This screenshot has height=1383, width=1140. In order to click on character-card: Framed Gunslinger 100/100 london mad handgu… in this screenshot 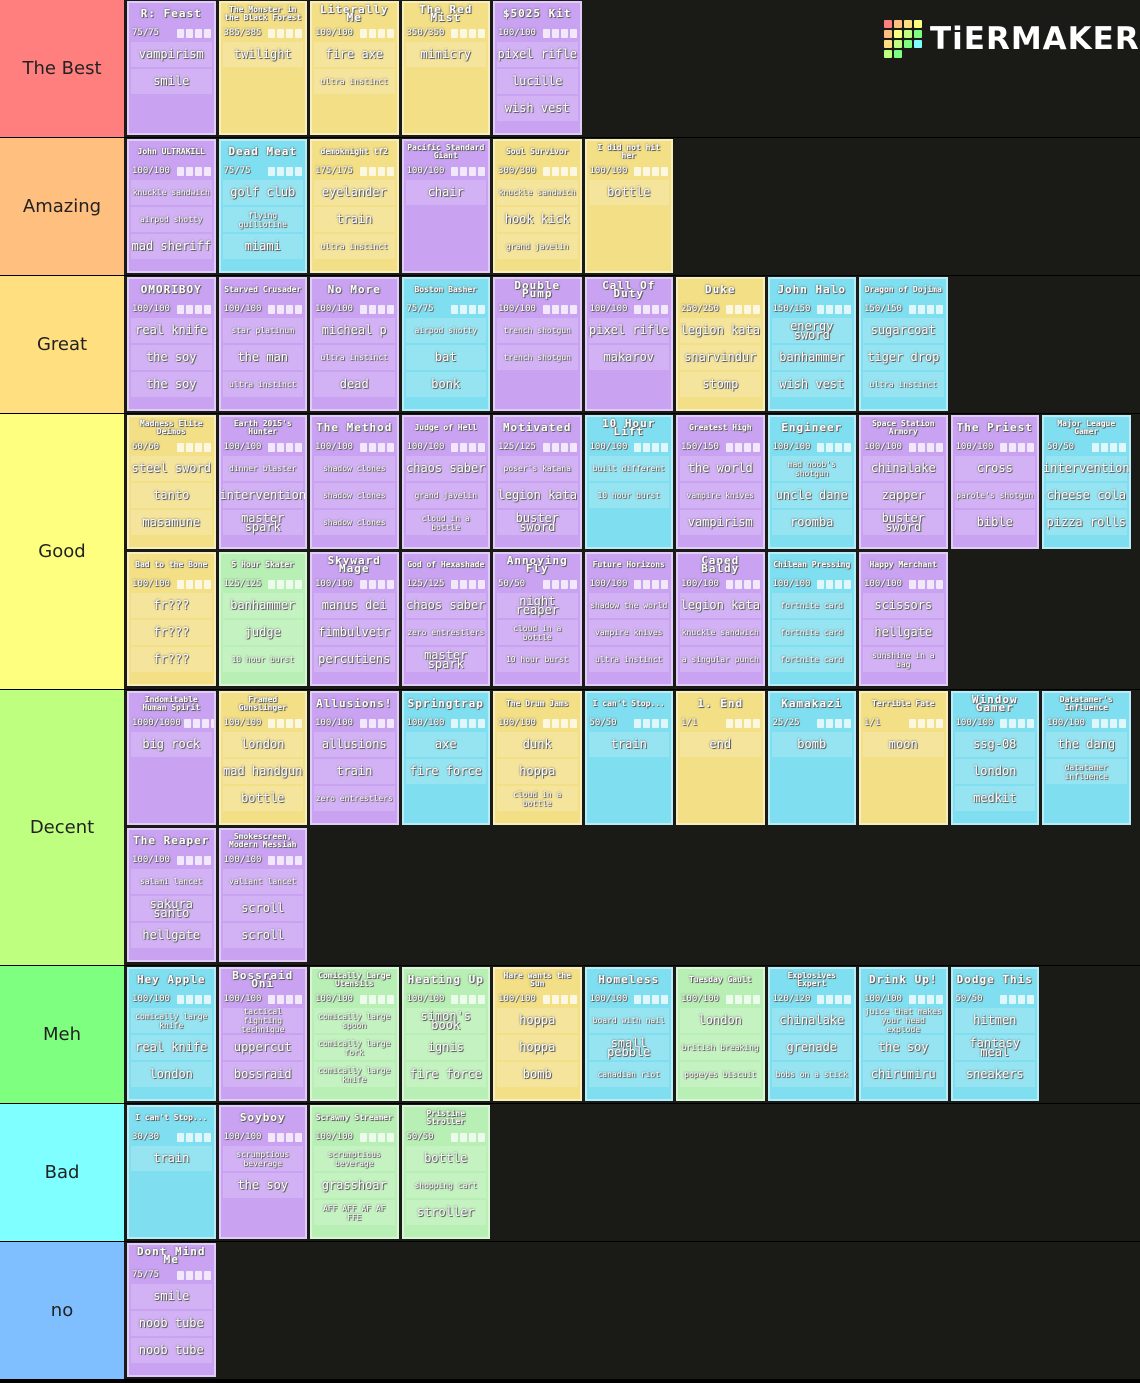, I will do `click(262, 758)`.